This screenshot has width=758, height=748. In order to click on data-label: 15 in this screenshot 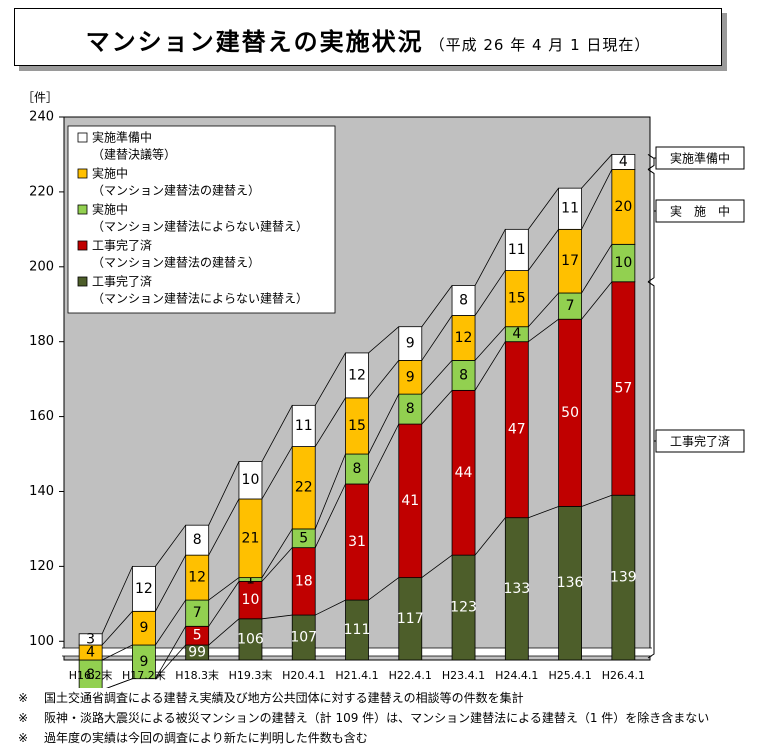, I will do `click(517, 299)`.